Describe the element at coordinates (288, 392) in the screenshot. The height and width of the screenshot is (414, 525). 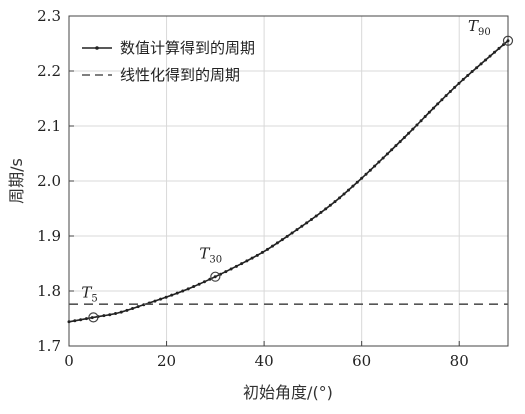
I see `x-axis-title: 初始角度/(°)` at that location.